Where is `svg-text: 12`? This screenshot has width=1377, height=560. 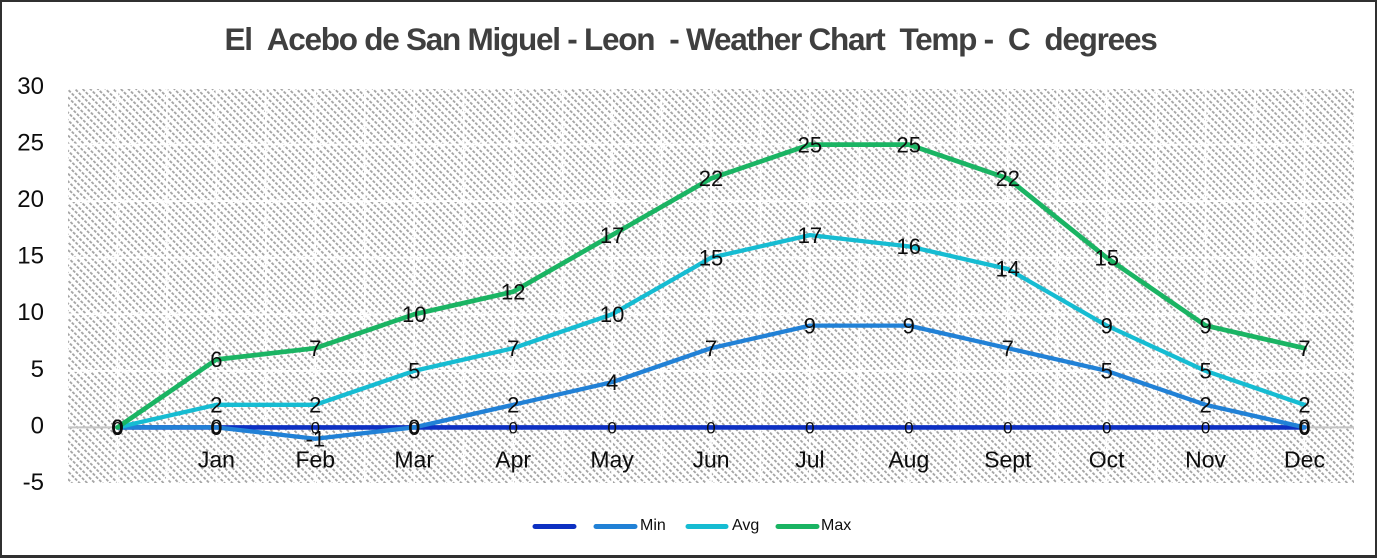 svg-text: 12 is located at coordinates (513, 291).